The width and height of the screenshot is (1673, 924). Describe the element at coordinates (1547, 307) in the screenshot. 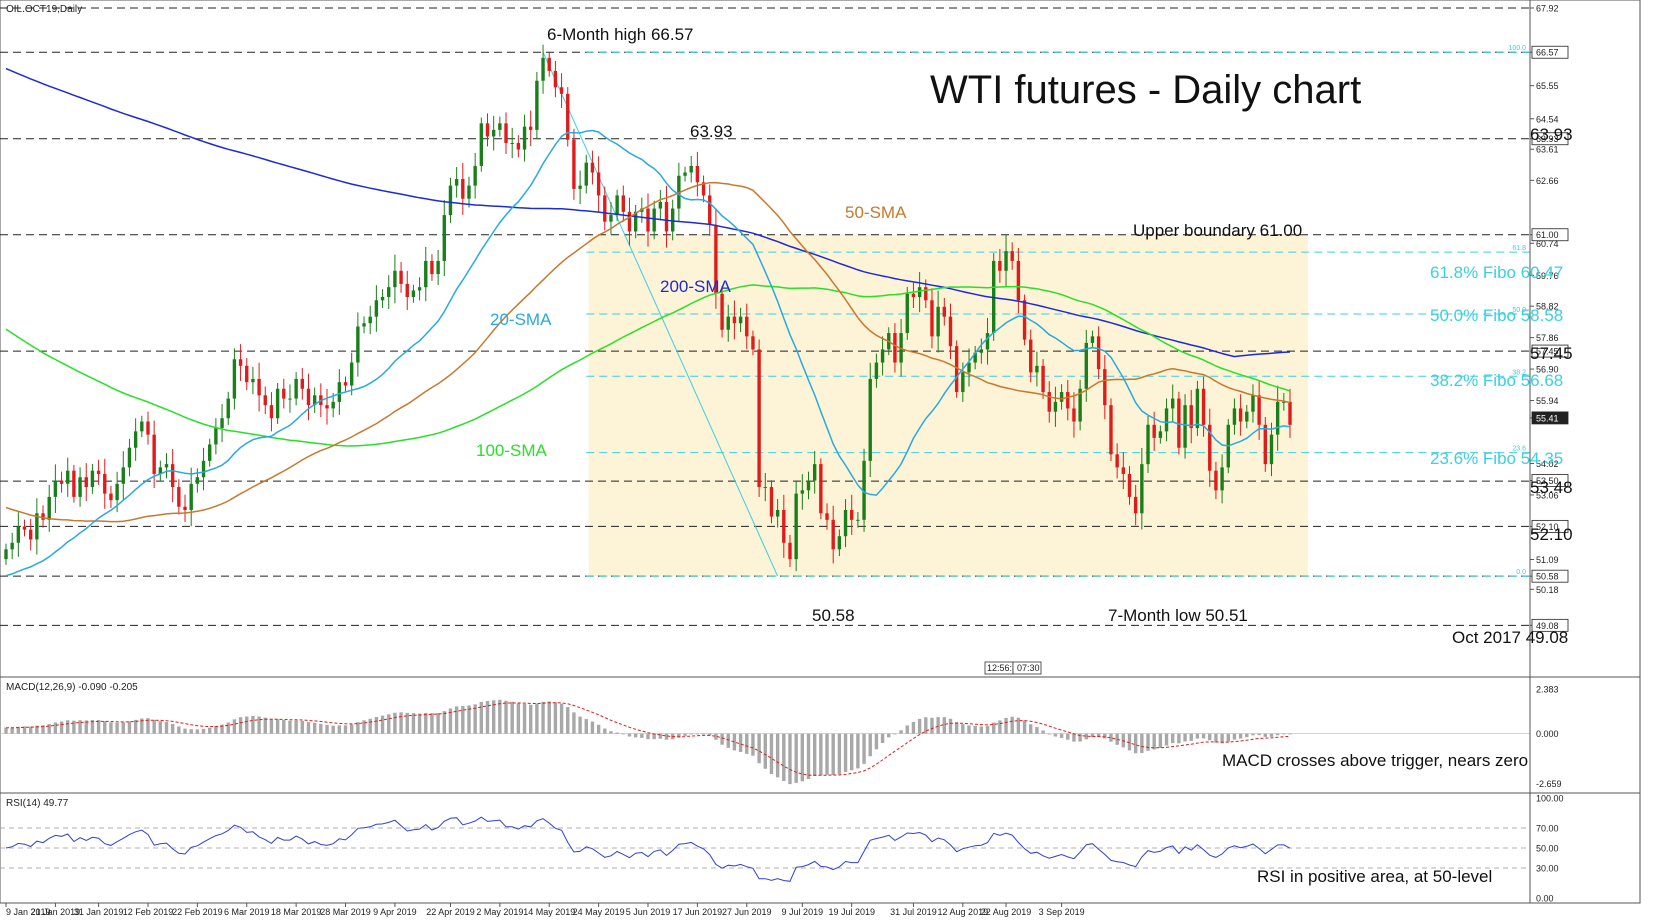

I see `y-tick-label: 58.82` at that location.